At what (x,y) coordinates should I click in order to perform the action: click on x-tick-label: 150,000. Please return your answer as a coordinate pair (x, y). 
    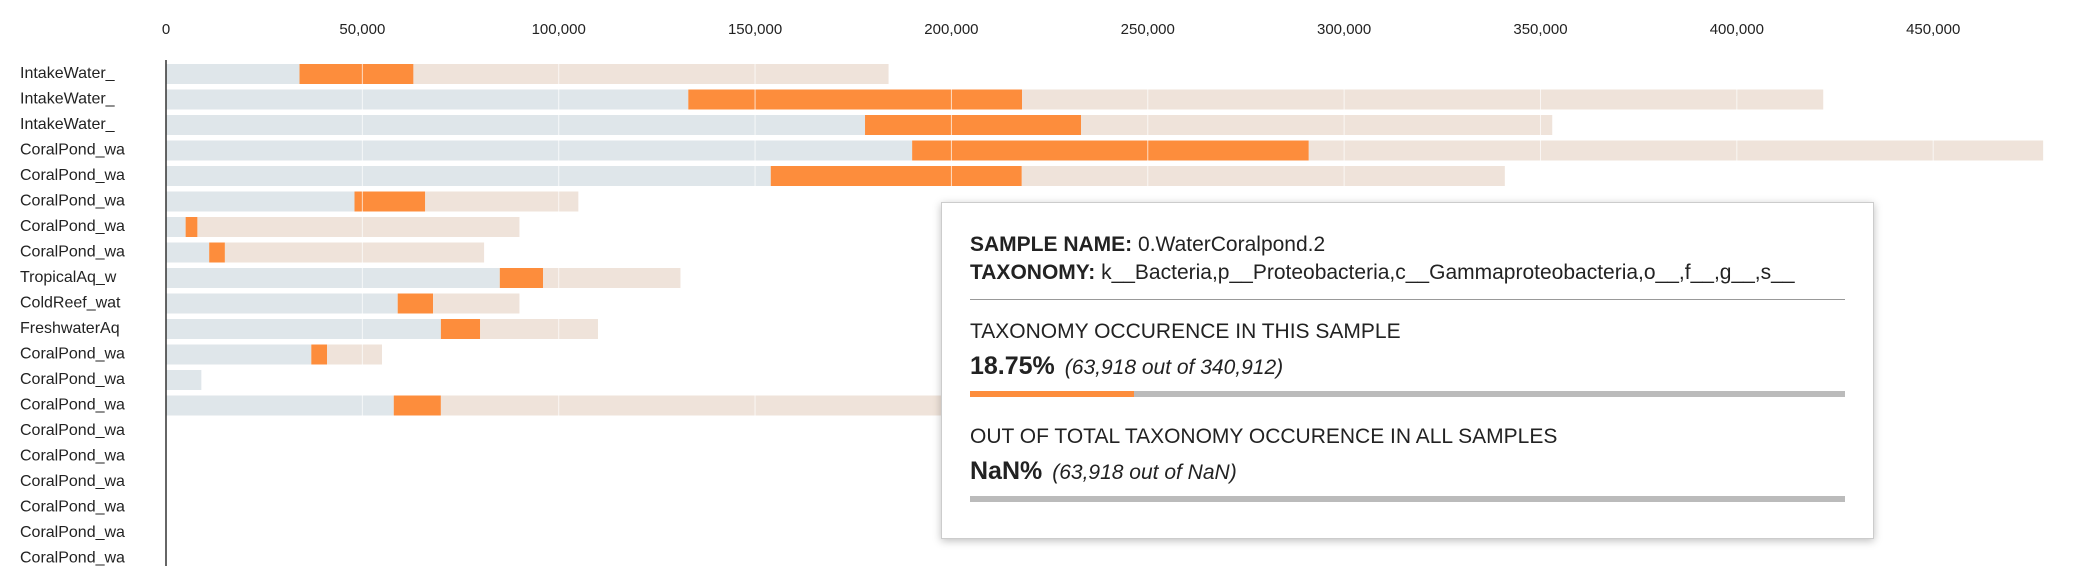
    Looking at the image, I should click on (755, 29).